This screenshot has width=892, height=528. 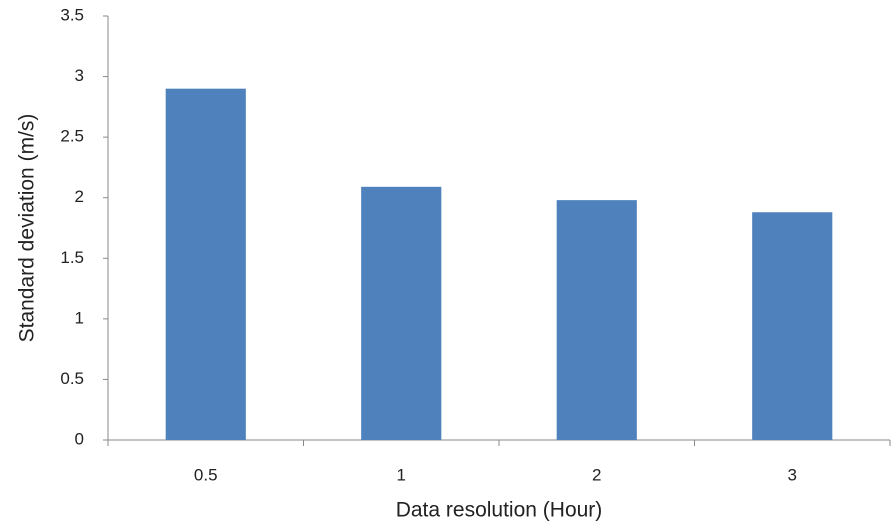 I want to click on x-axis-title: Data resolution (Hour), so click(x=499, y=510).